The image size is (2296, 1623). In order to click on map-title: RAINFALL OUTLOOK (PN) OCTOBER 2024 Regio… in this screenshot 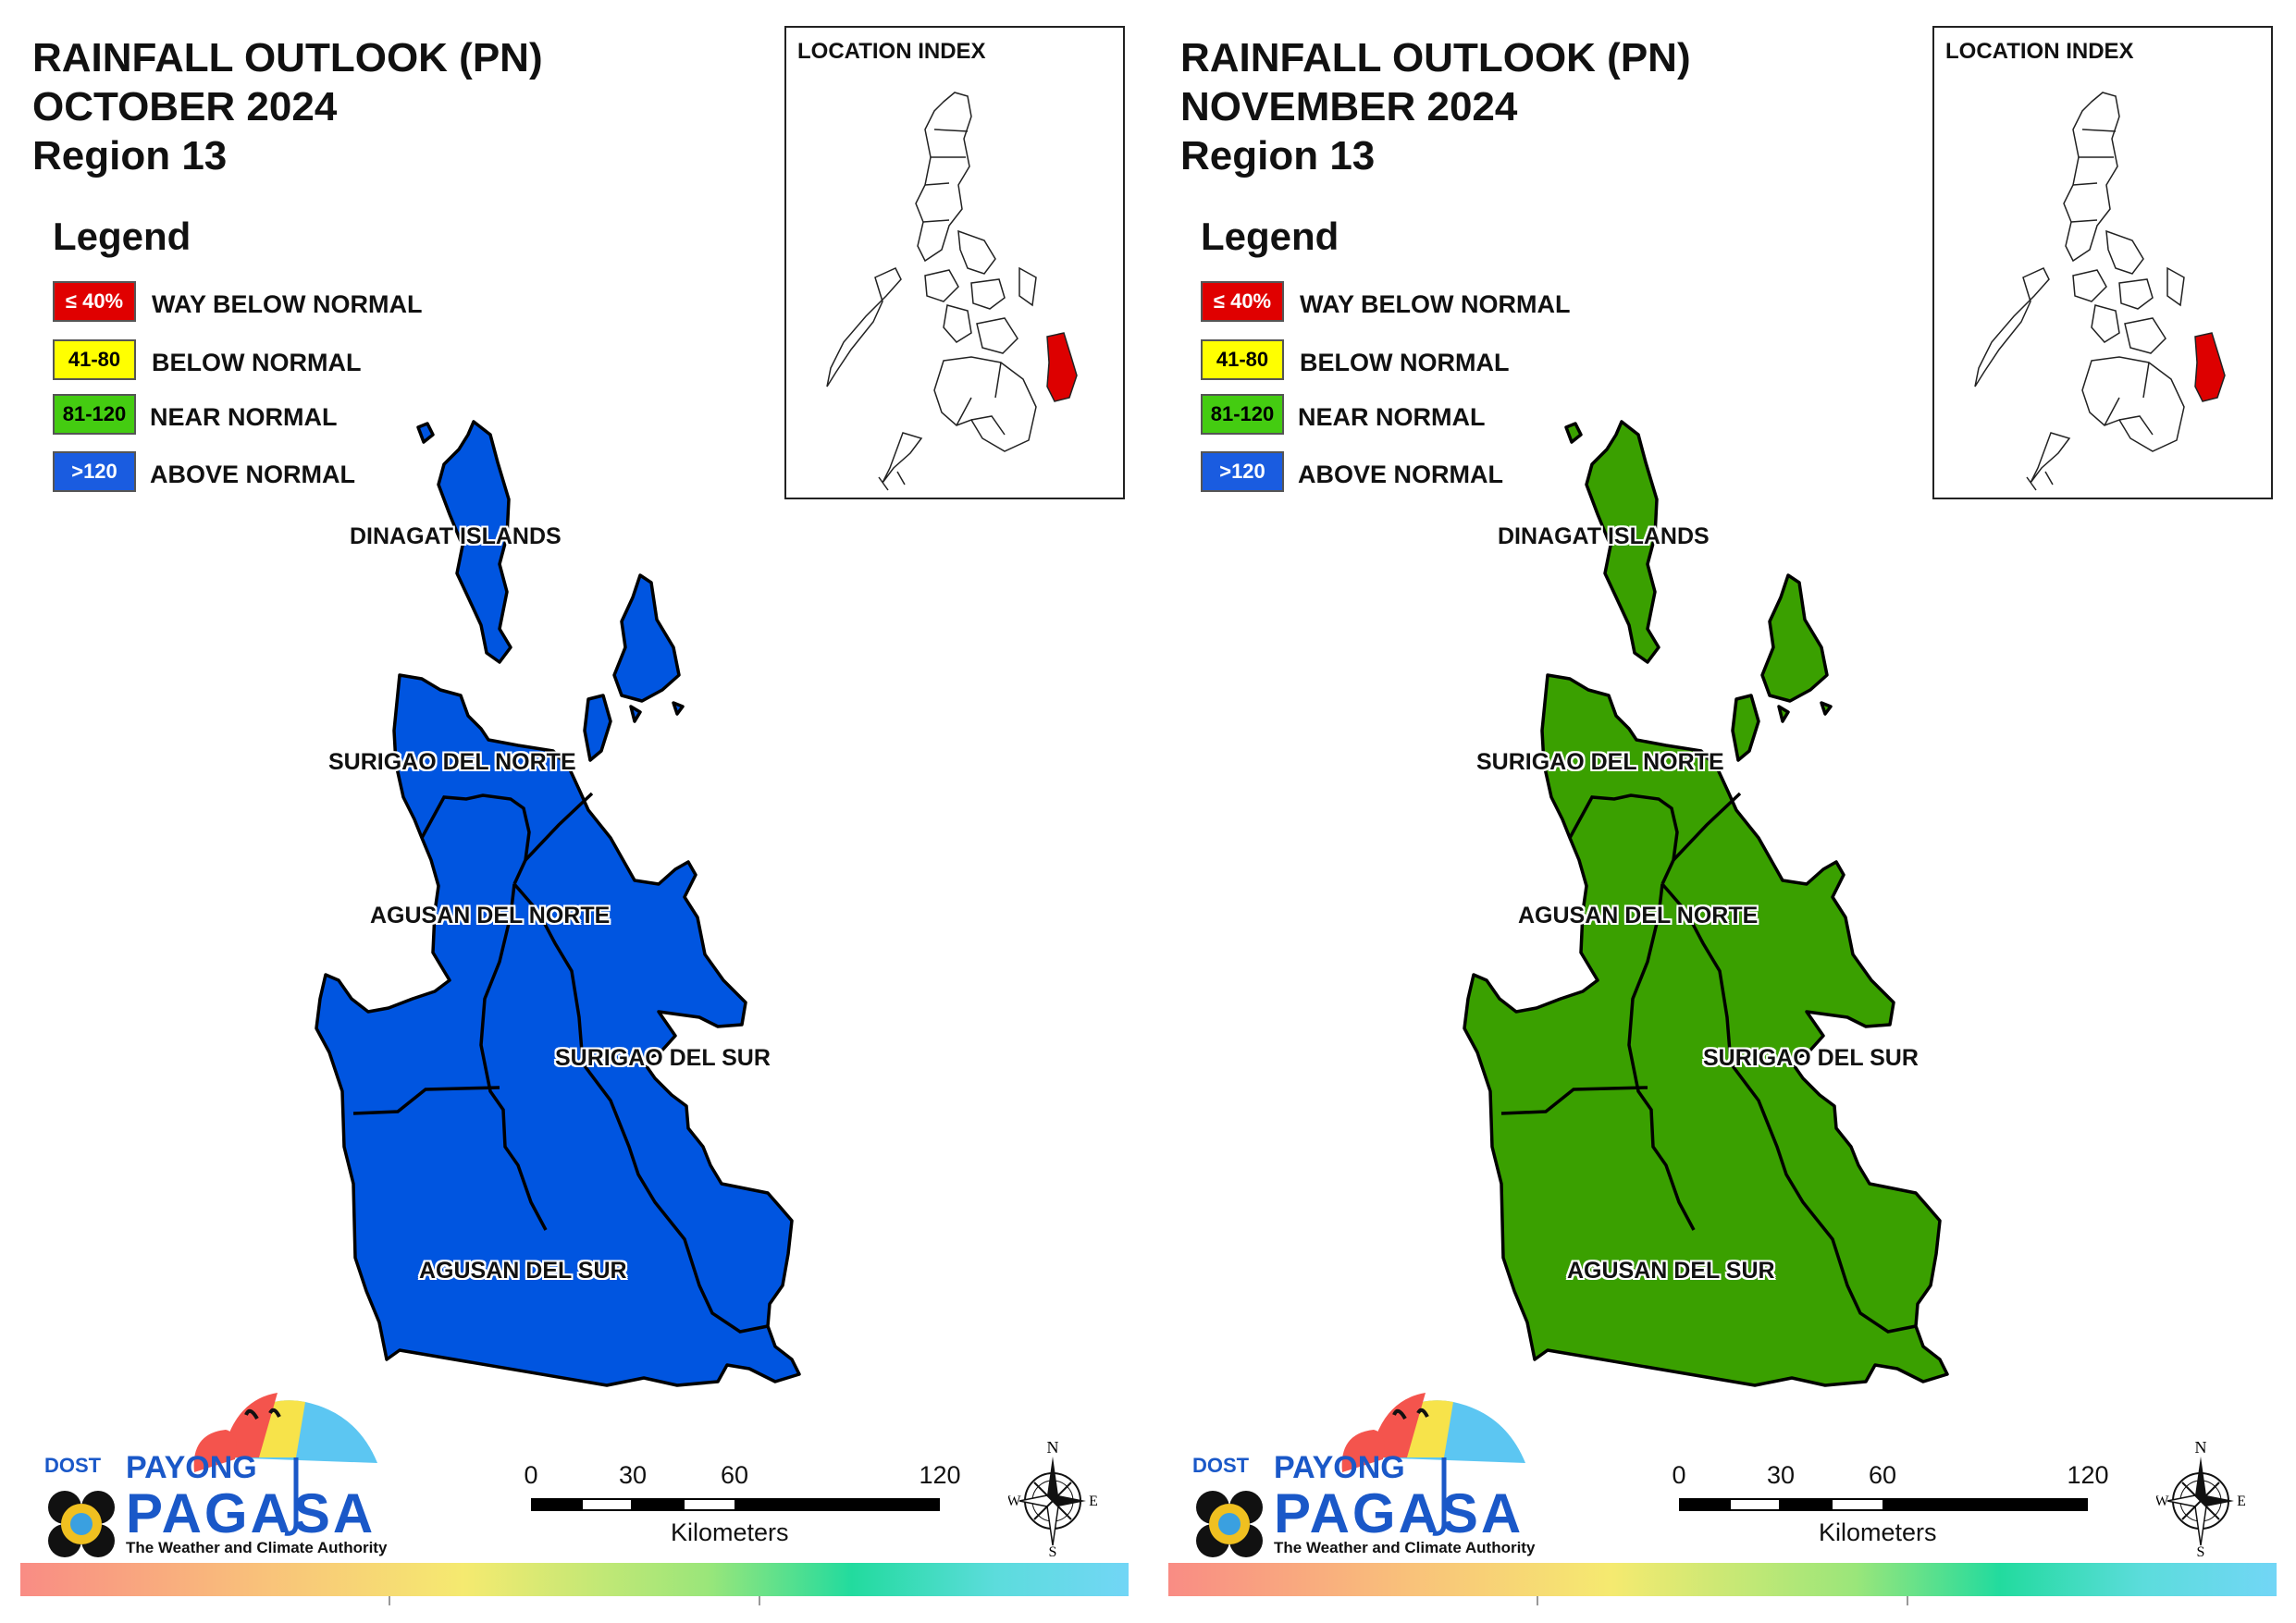, I will do `click(287, 106)`.